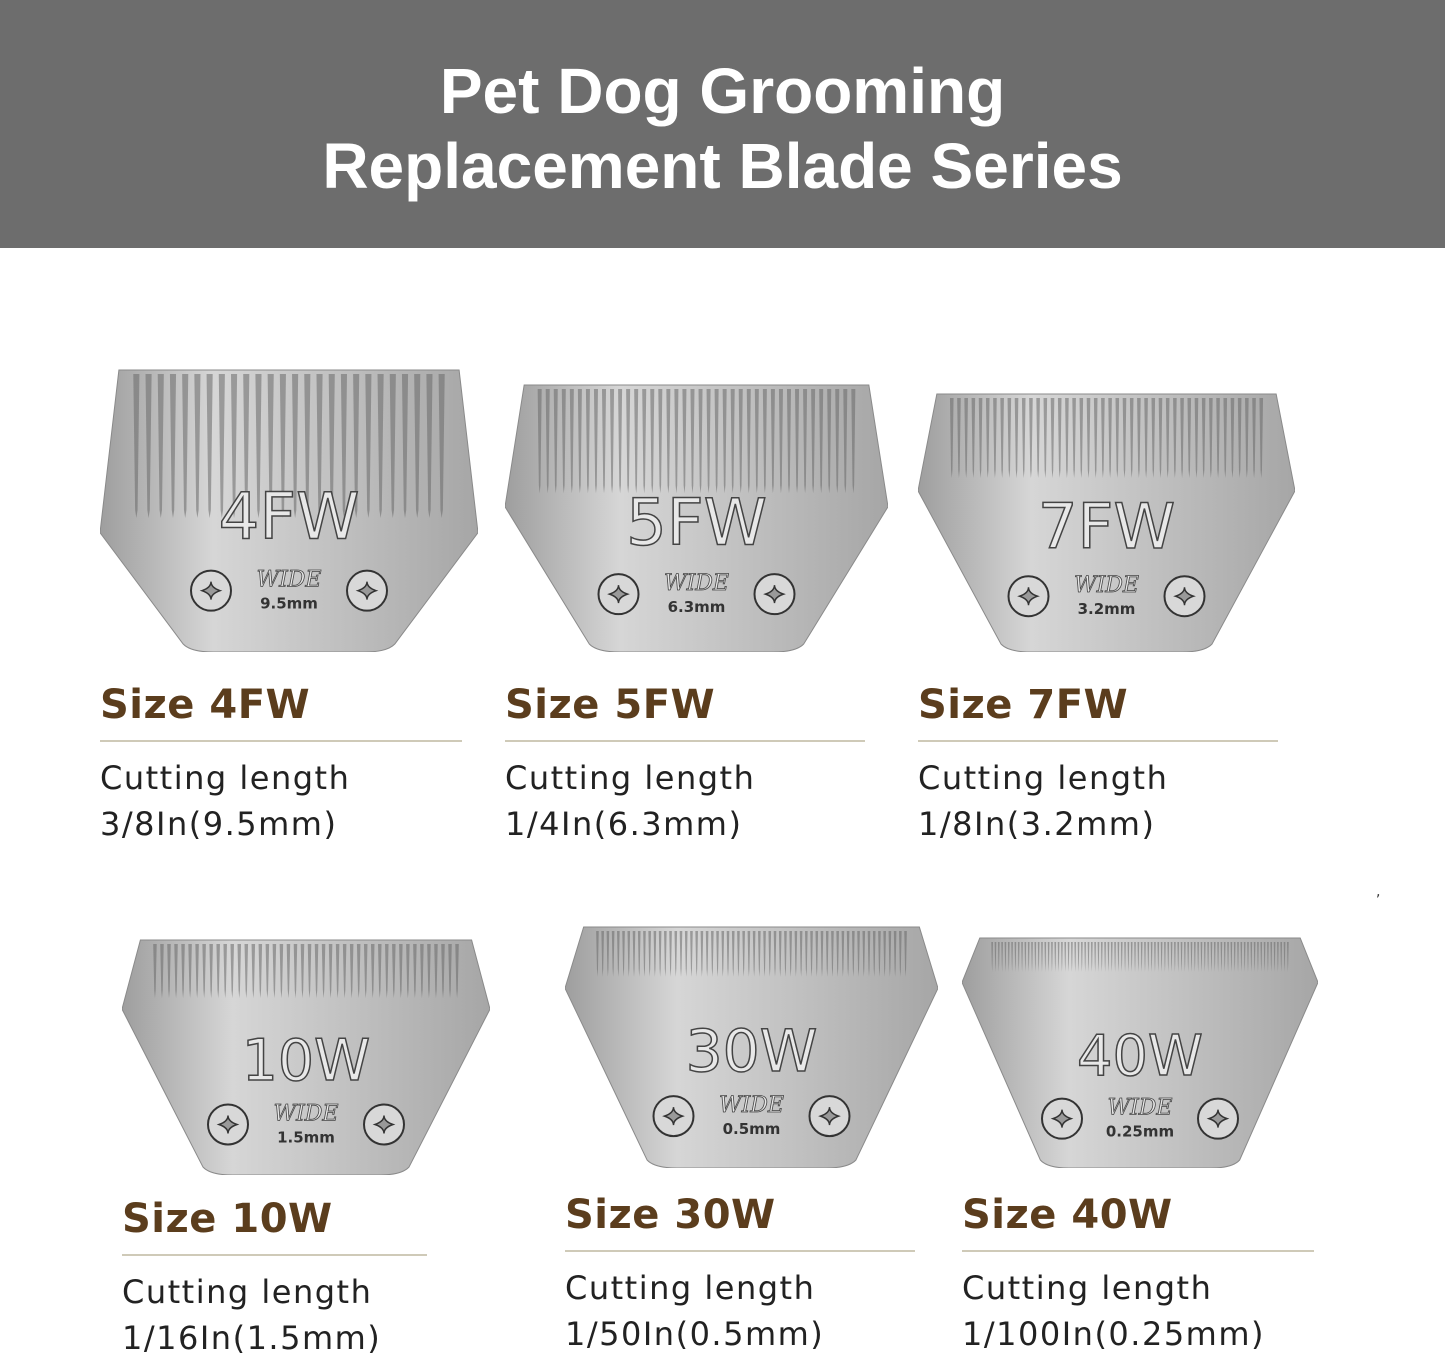 This screenshot has height=1358, width=1445. Describe the element at coordinates (1037, 824) in the screenshot. I see `cutting-length-value: 1/8In(3.2mm)` at that location.